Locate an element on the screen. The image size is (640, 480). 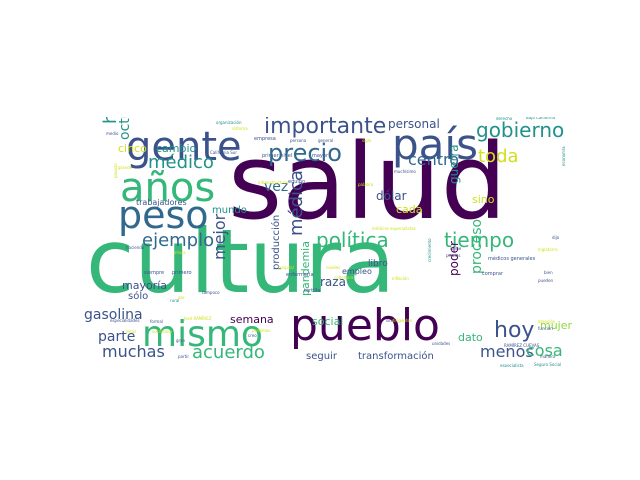
cloud-word: vez is located at coordinates (276, 187).